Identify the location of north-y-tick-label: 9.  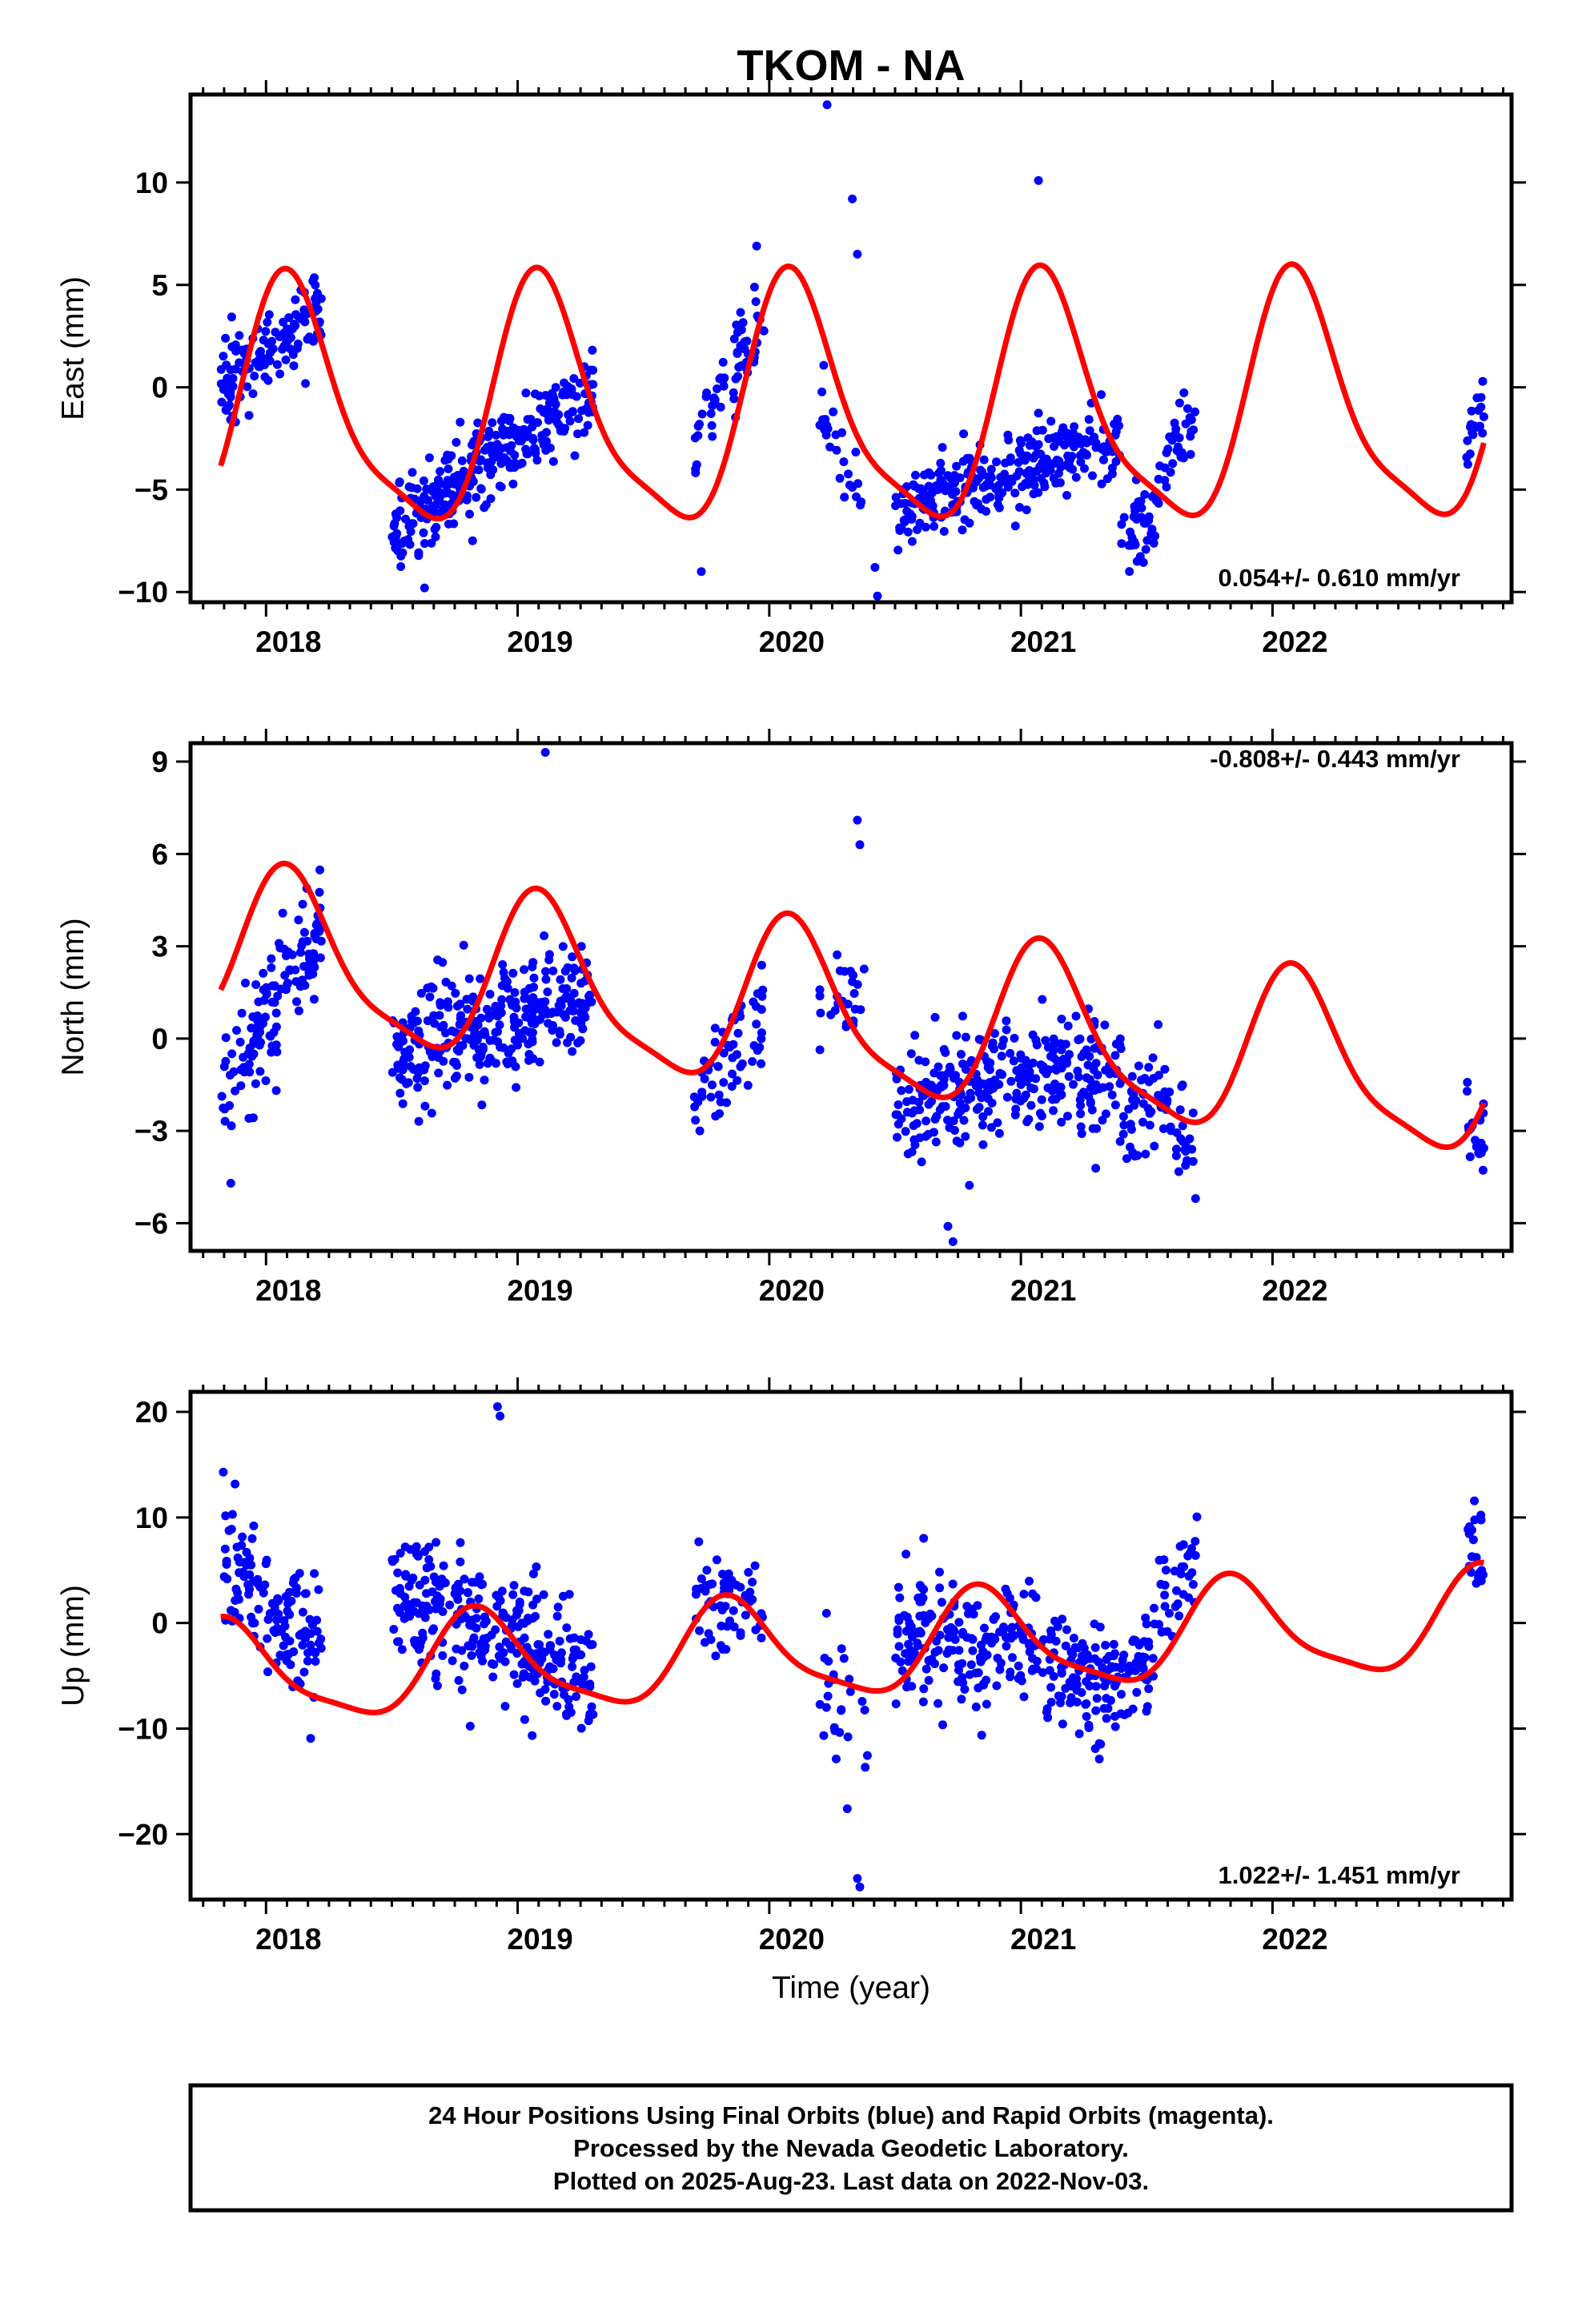
(159, 762).